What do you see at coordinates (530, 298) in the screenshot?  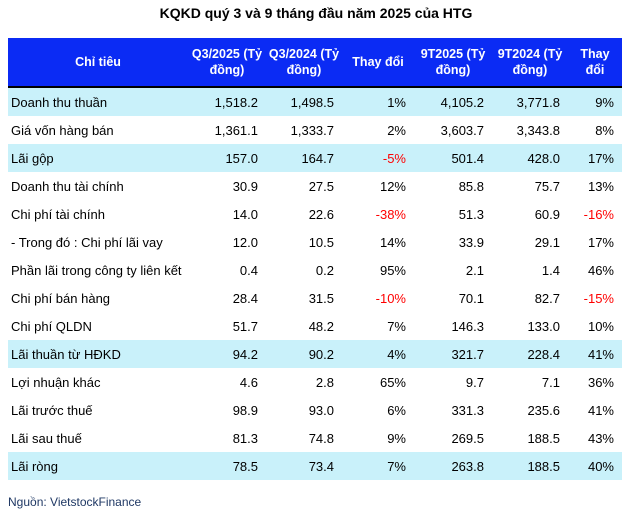 I see `row-value: 82.7` at bounding box center [530, 298].